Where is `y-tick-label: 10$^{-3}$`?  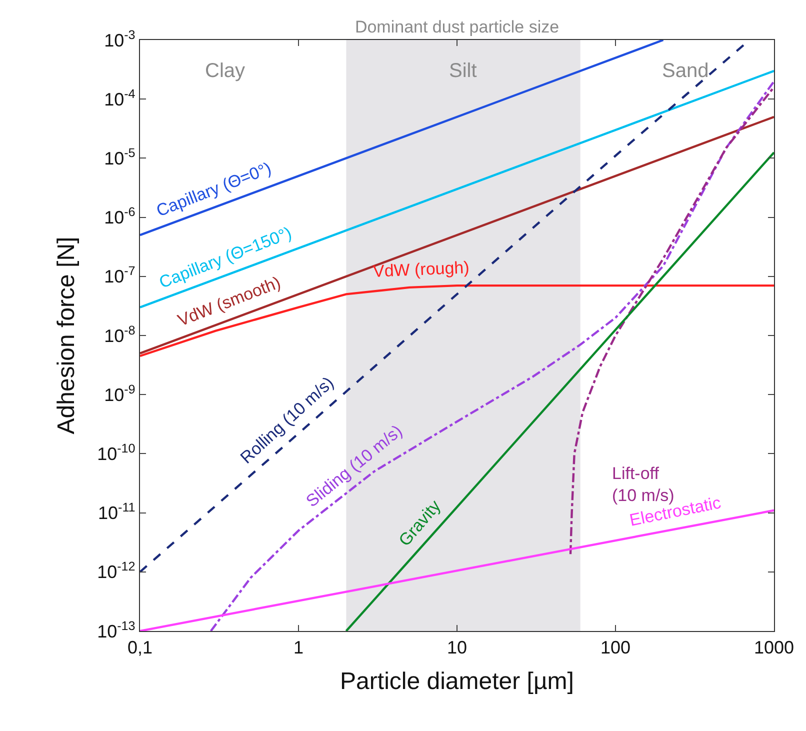 y-tick-label: 10$^{-3}$ is located at coordinates (120, 39).